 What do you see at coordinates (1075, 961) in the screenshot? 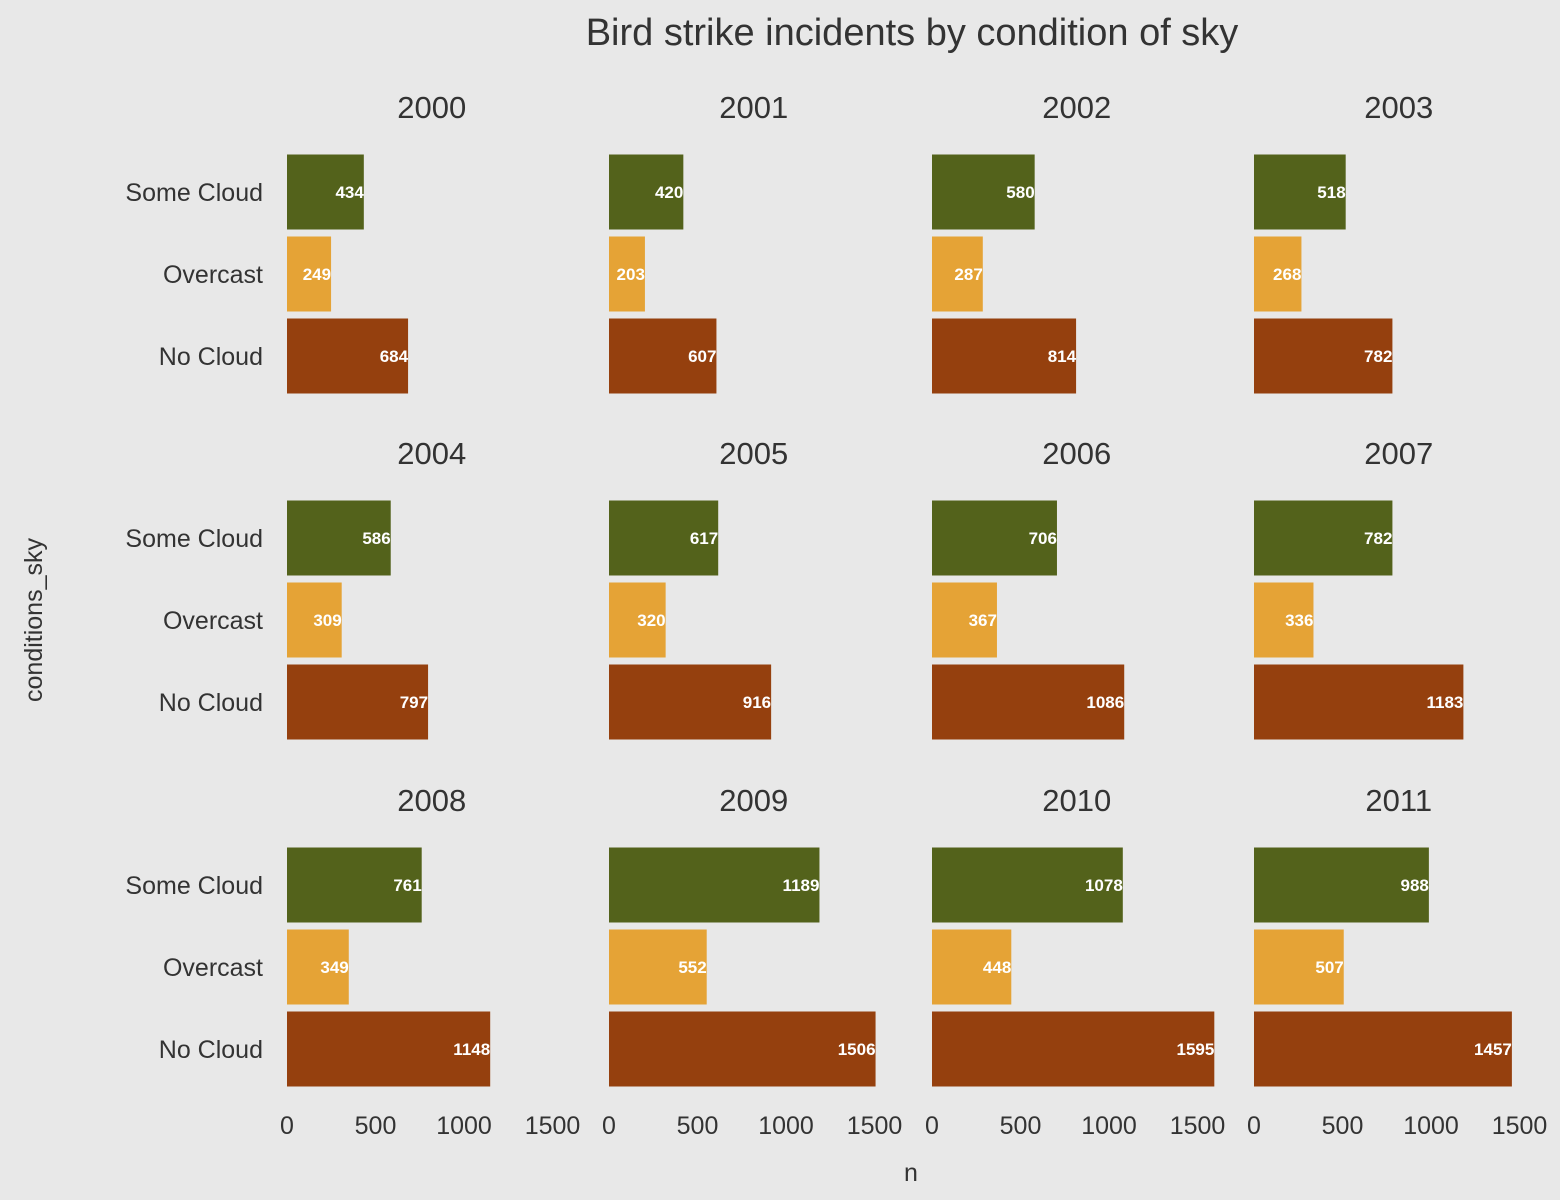
I see `facet-panel: 2010 1078 448 1595 0 500 1000 1500` at bounding box center [1075, 961].